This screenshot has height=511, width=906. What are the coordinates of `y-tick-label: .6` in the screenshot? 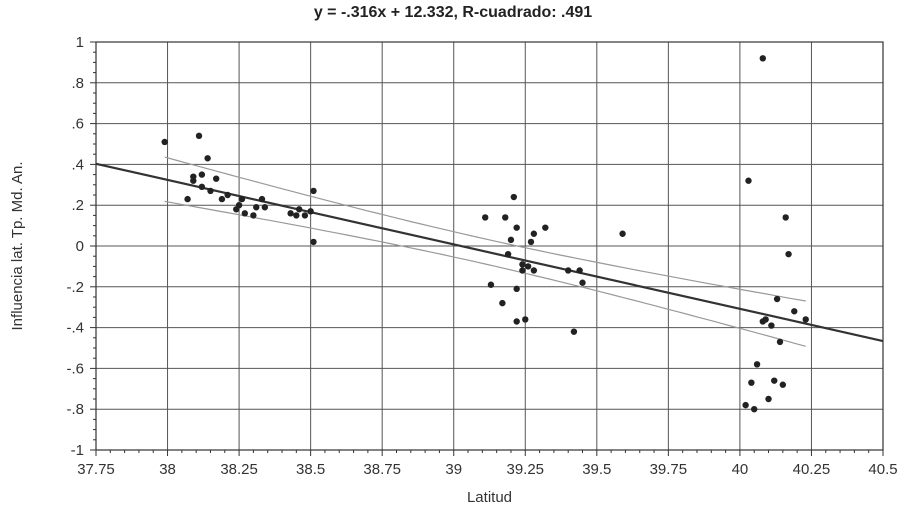 It's located at (77, 124).